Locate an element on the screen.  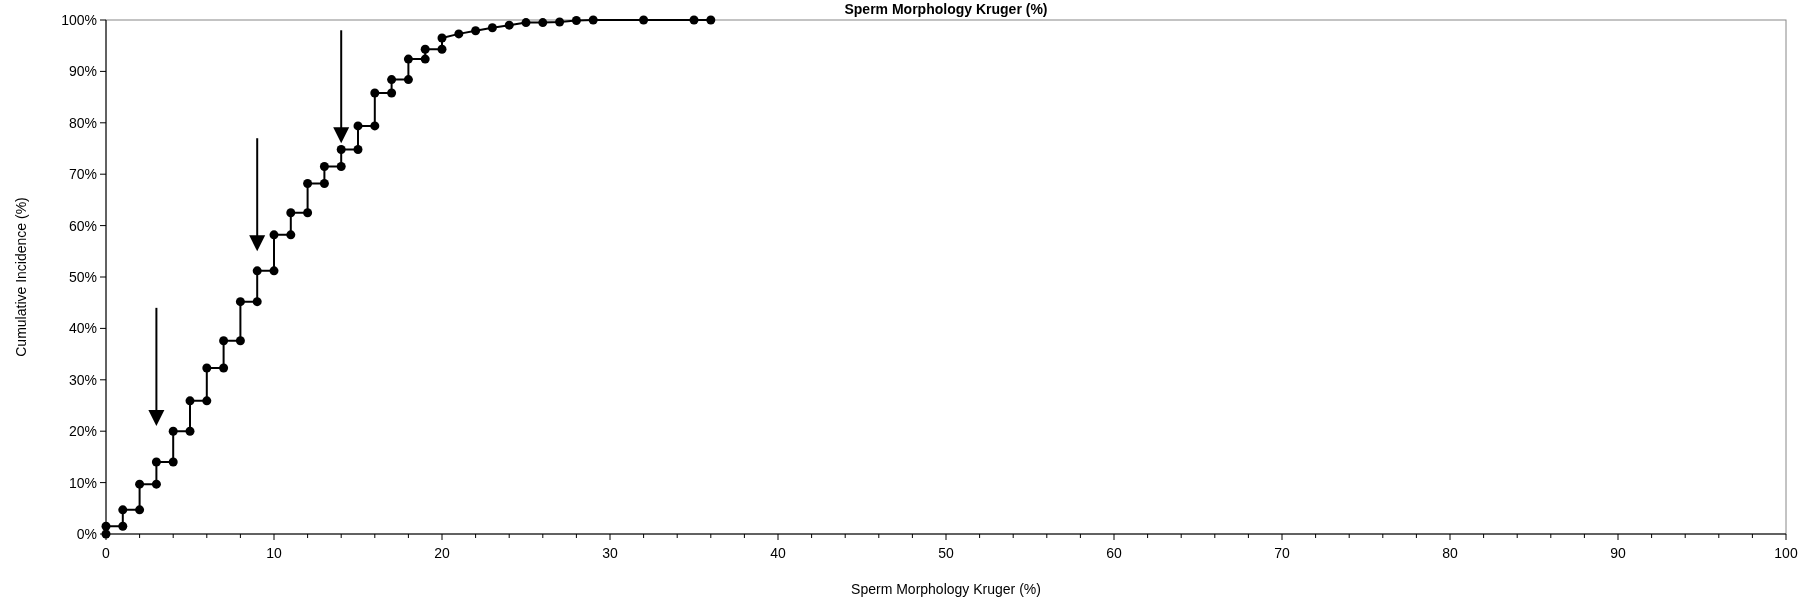
x-axis-title: Sperm Morphology Kruger (%) is located at coordinates (946, 589).